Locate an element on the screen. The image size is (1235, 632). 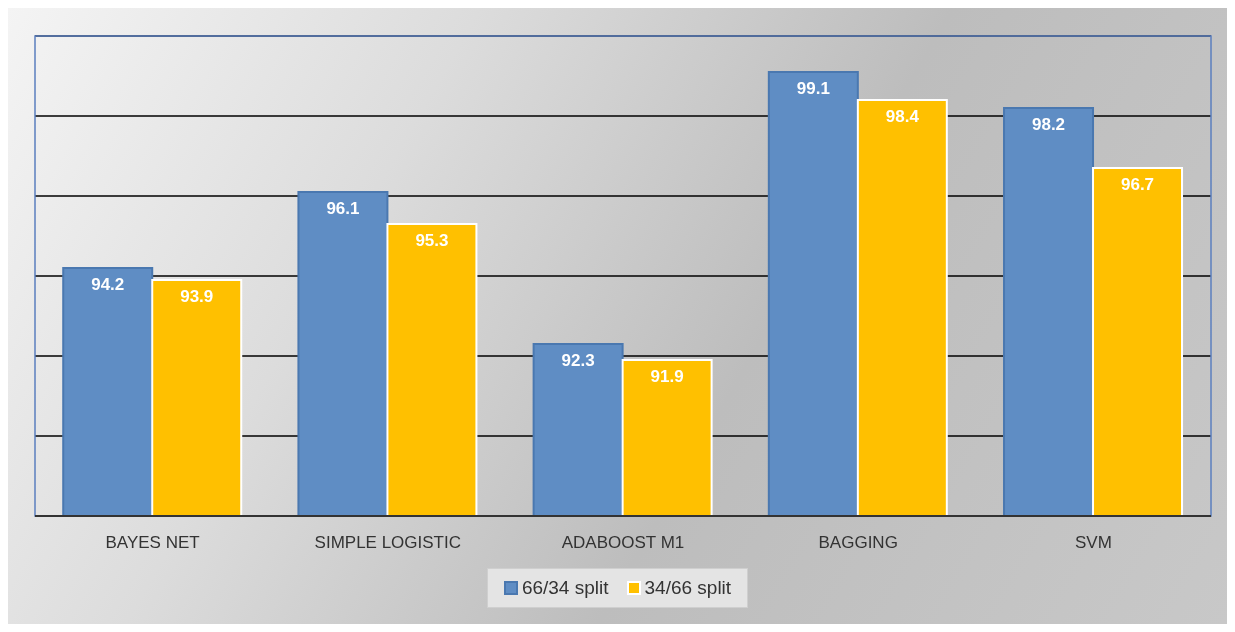
x-tick-label: BAYES NET is located at coordinates (152, 543).